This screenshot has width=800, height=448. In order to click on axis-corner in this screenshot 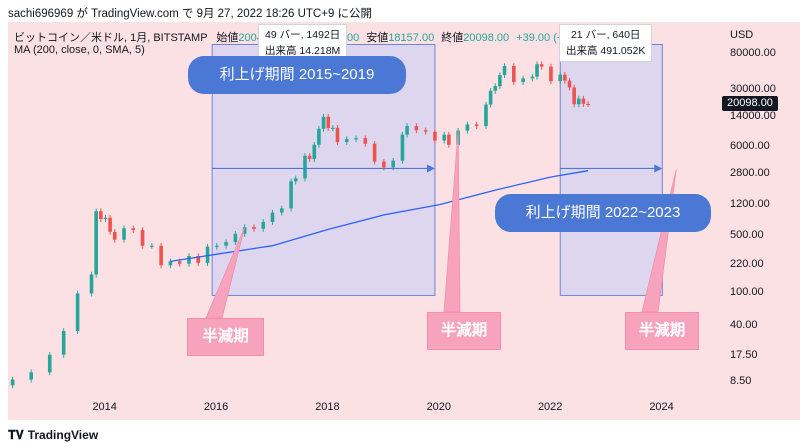, I will do `click(759, 407)`.